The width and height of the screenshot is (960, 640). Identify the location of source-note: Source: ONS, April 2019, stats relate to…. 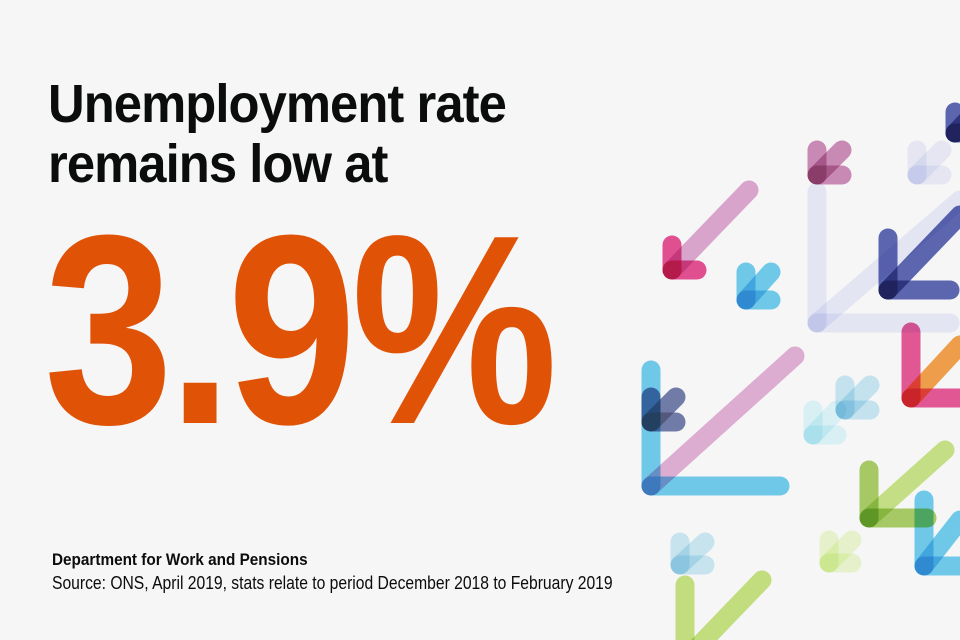
(332, 583).